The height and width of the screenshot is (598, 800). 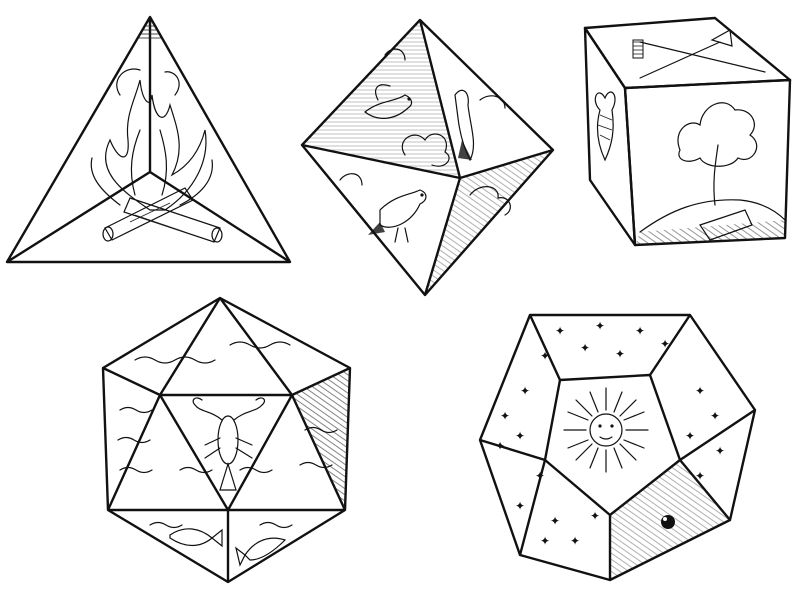 I want to click on octahedron-air, so click(x=427, y=157).